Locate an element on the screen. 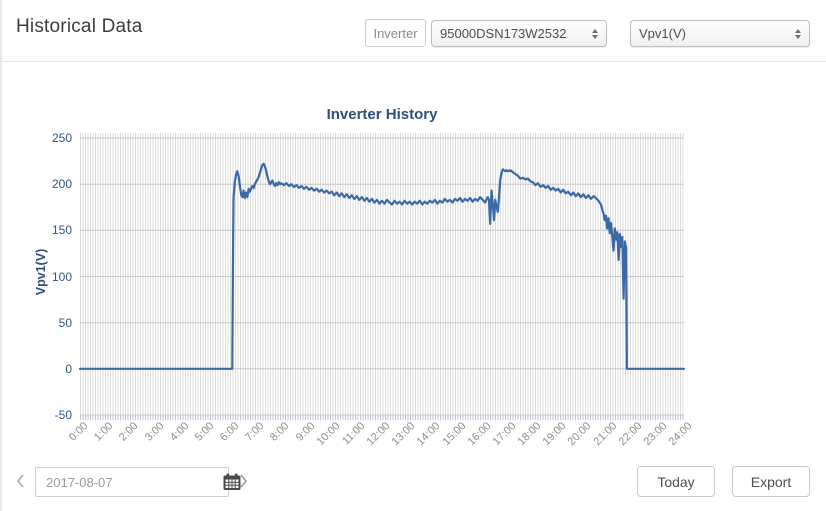 This screenshot has width=826, height=511. previous-day-button is located at coordinates (21, 481).